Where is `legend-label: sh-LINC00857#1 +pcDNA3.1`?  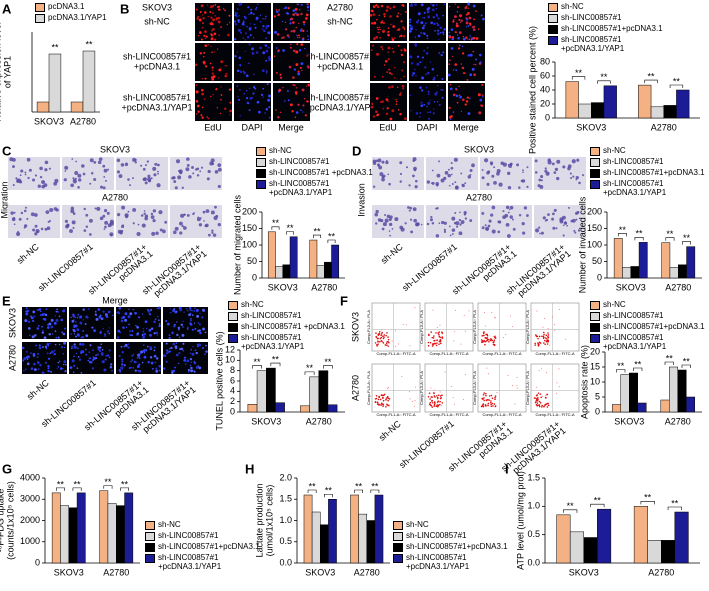 legend-label: sh-LINC00857#1 +pcDNA3.1 is located at coordinates (321, 172).